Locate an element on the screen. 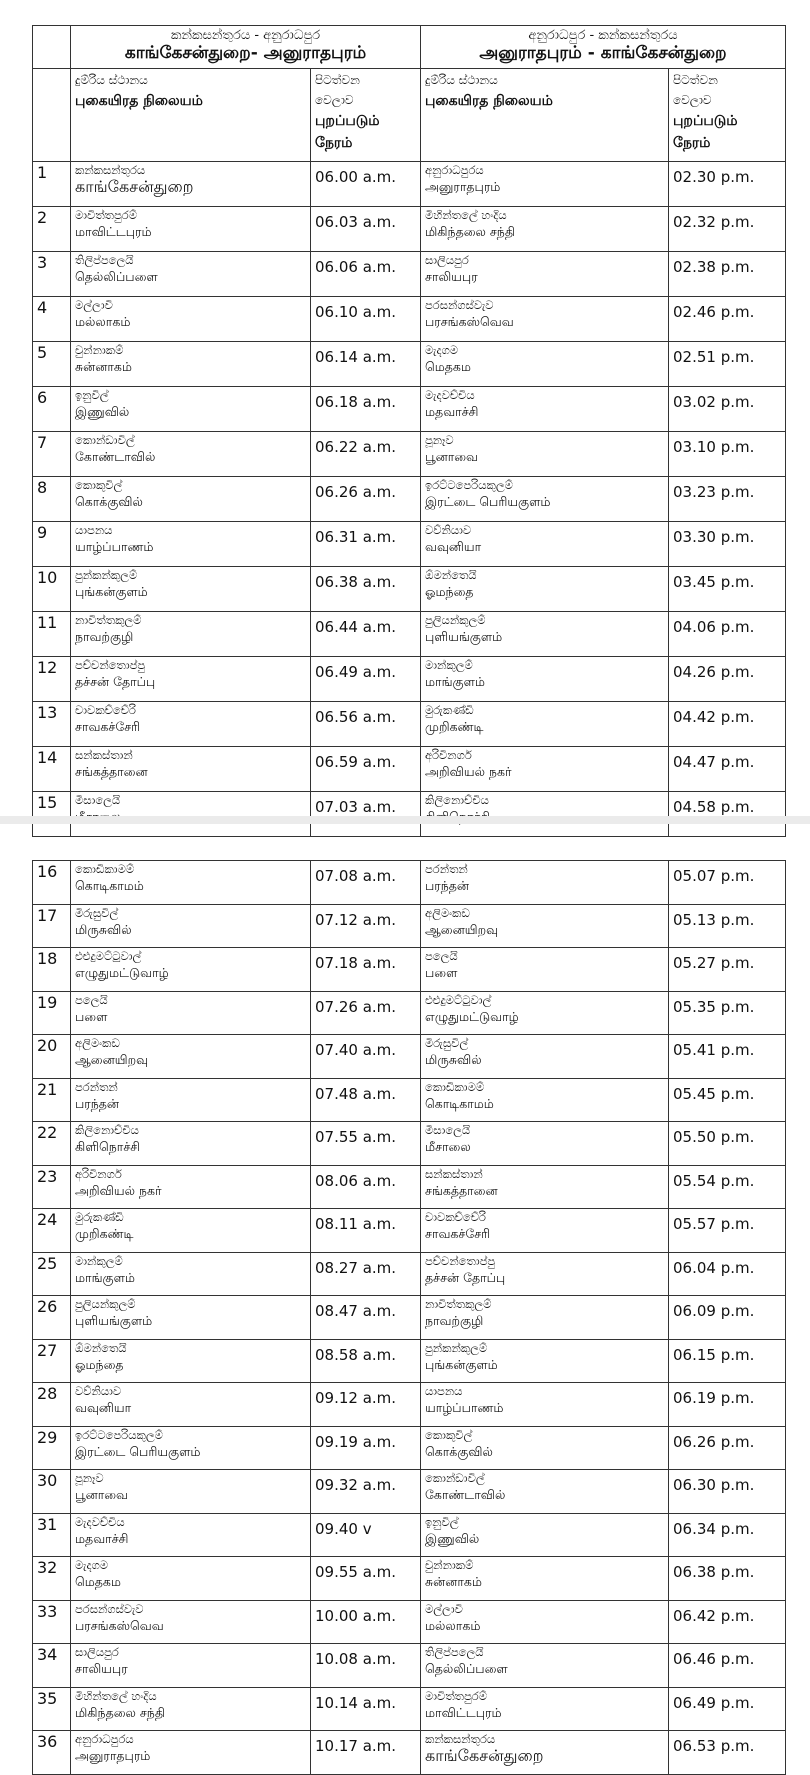 This screenshot has height=1775, width=810. station-name-tamil: மாவிட்டபுரம் is located at coordinates (463, 1712).